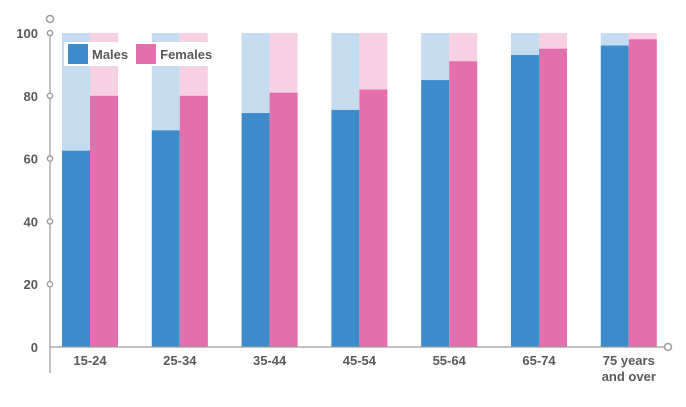 This screenshot has height=407, width=686. Describe the element at coordinates (31, 159) in the screenshot. I see `y-tick-label-60: 60` at that location.